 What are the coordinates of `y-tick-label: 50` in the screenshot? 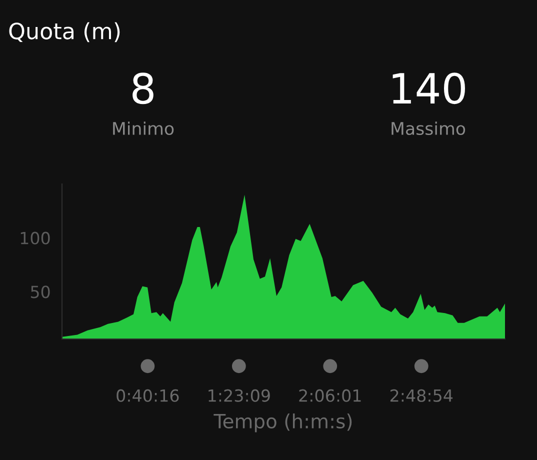 It's located at (40, 292).